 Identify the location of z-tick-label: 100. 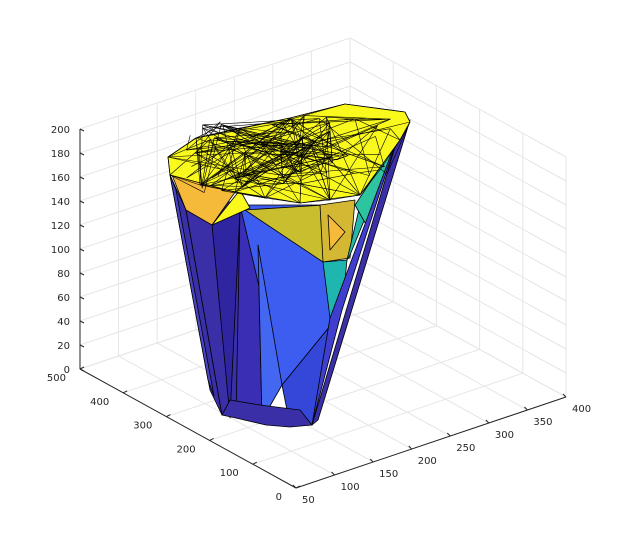
(60, 250).